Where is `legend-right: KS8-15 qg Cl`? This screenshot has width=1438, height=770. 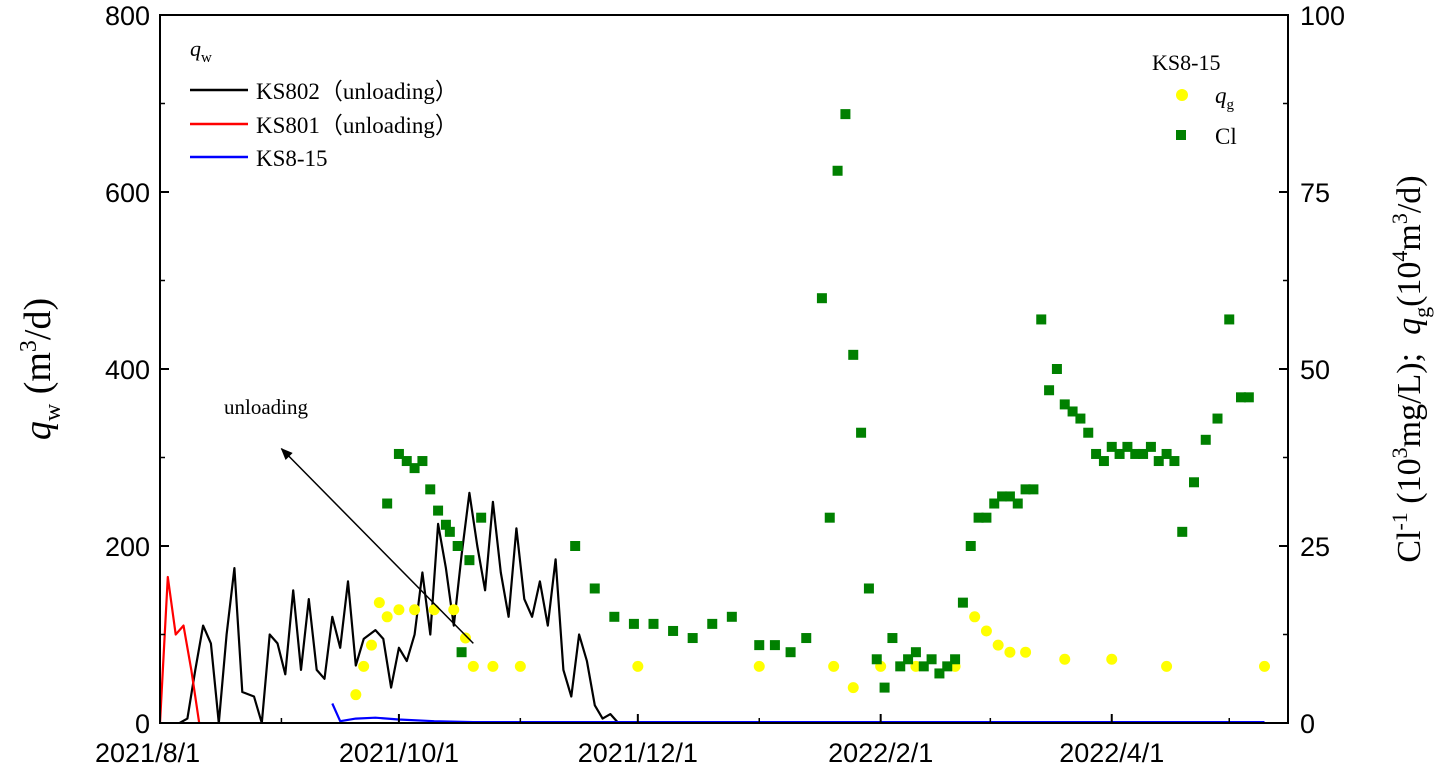
legend-right: KS8-15 qg Cl is located at coordinates (1194, 99).